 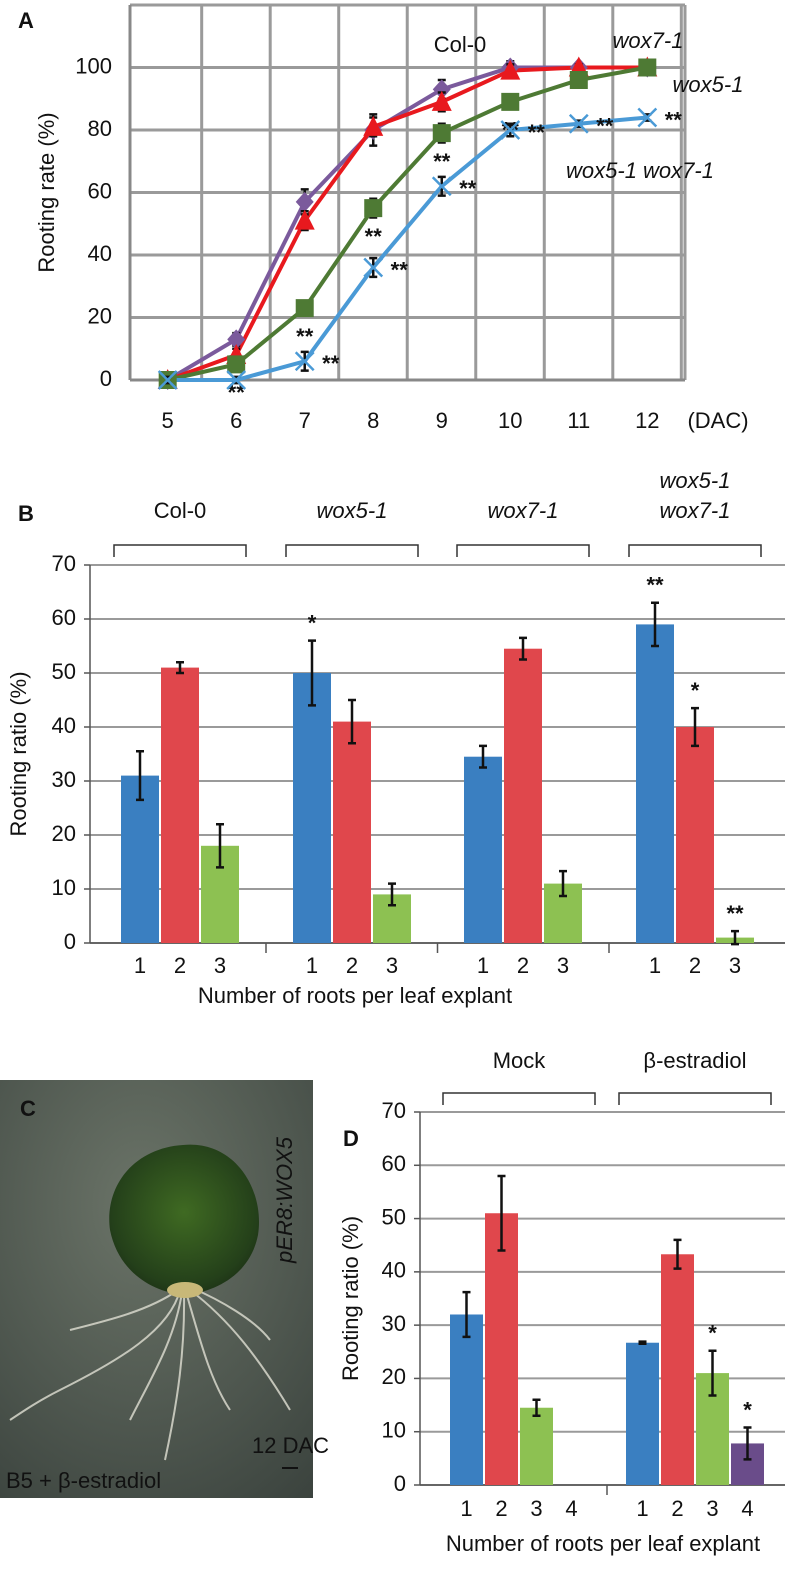 I want to click on series-label: wox7-1, so click(x=648, y=40).